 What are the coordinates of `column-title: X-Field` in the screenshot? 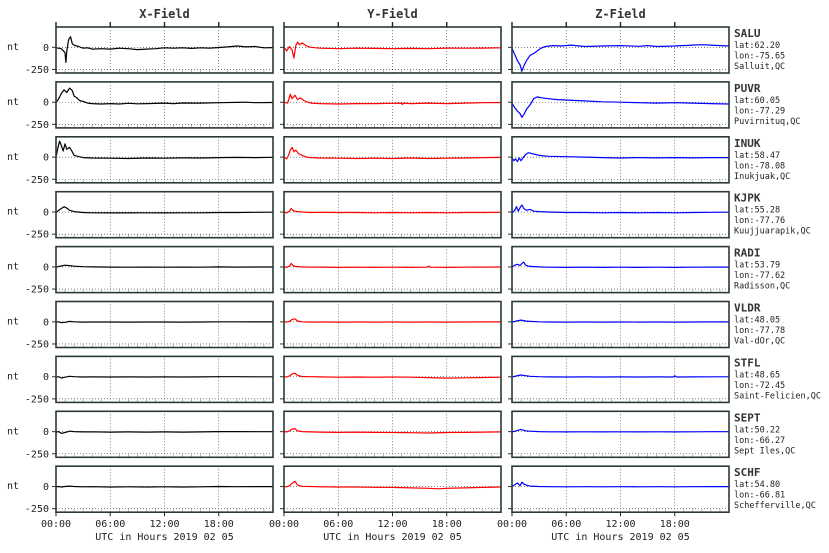 It's located at (164, 14).